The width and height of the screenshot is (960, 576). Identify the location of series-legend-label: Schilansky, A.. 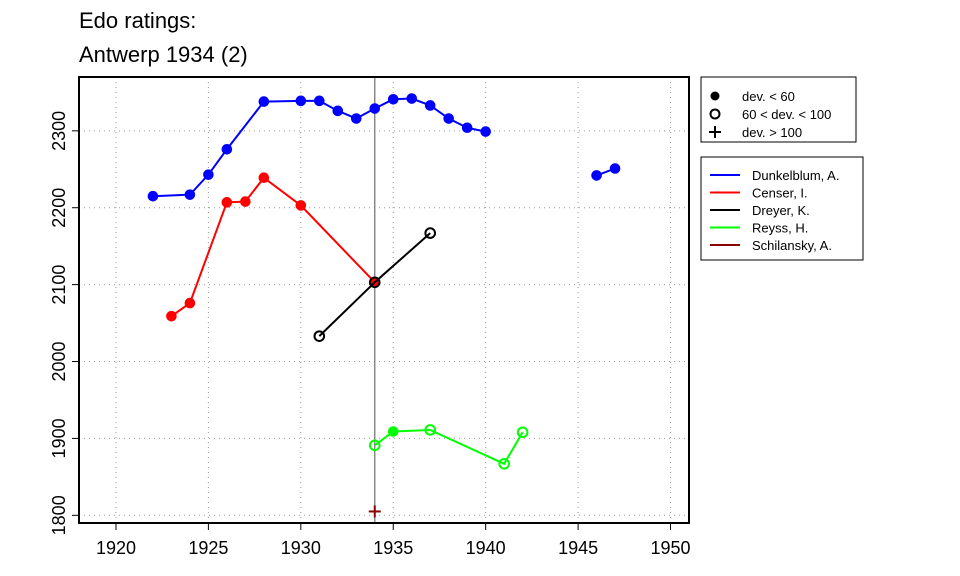
(792, 245).